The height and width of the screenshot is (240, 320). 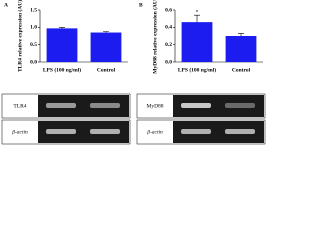 I want to click on y-tick-label: 0.4, so click(x=168, y=28).